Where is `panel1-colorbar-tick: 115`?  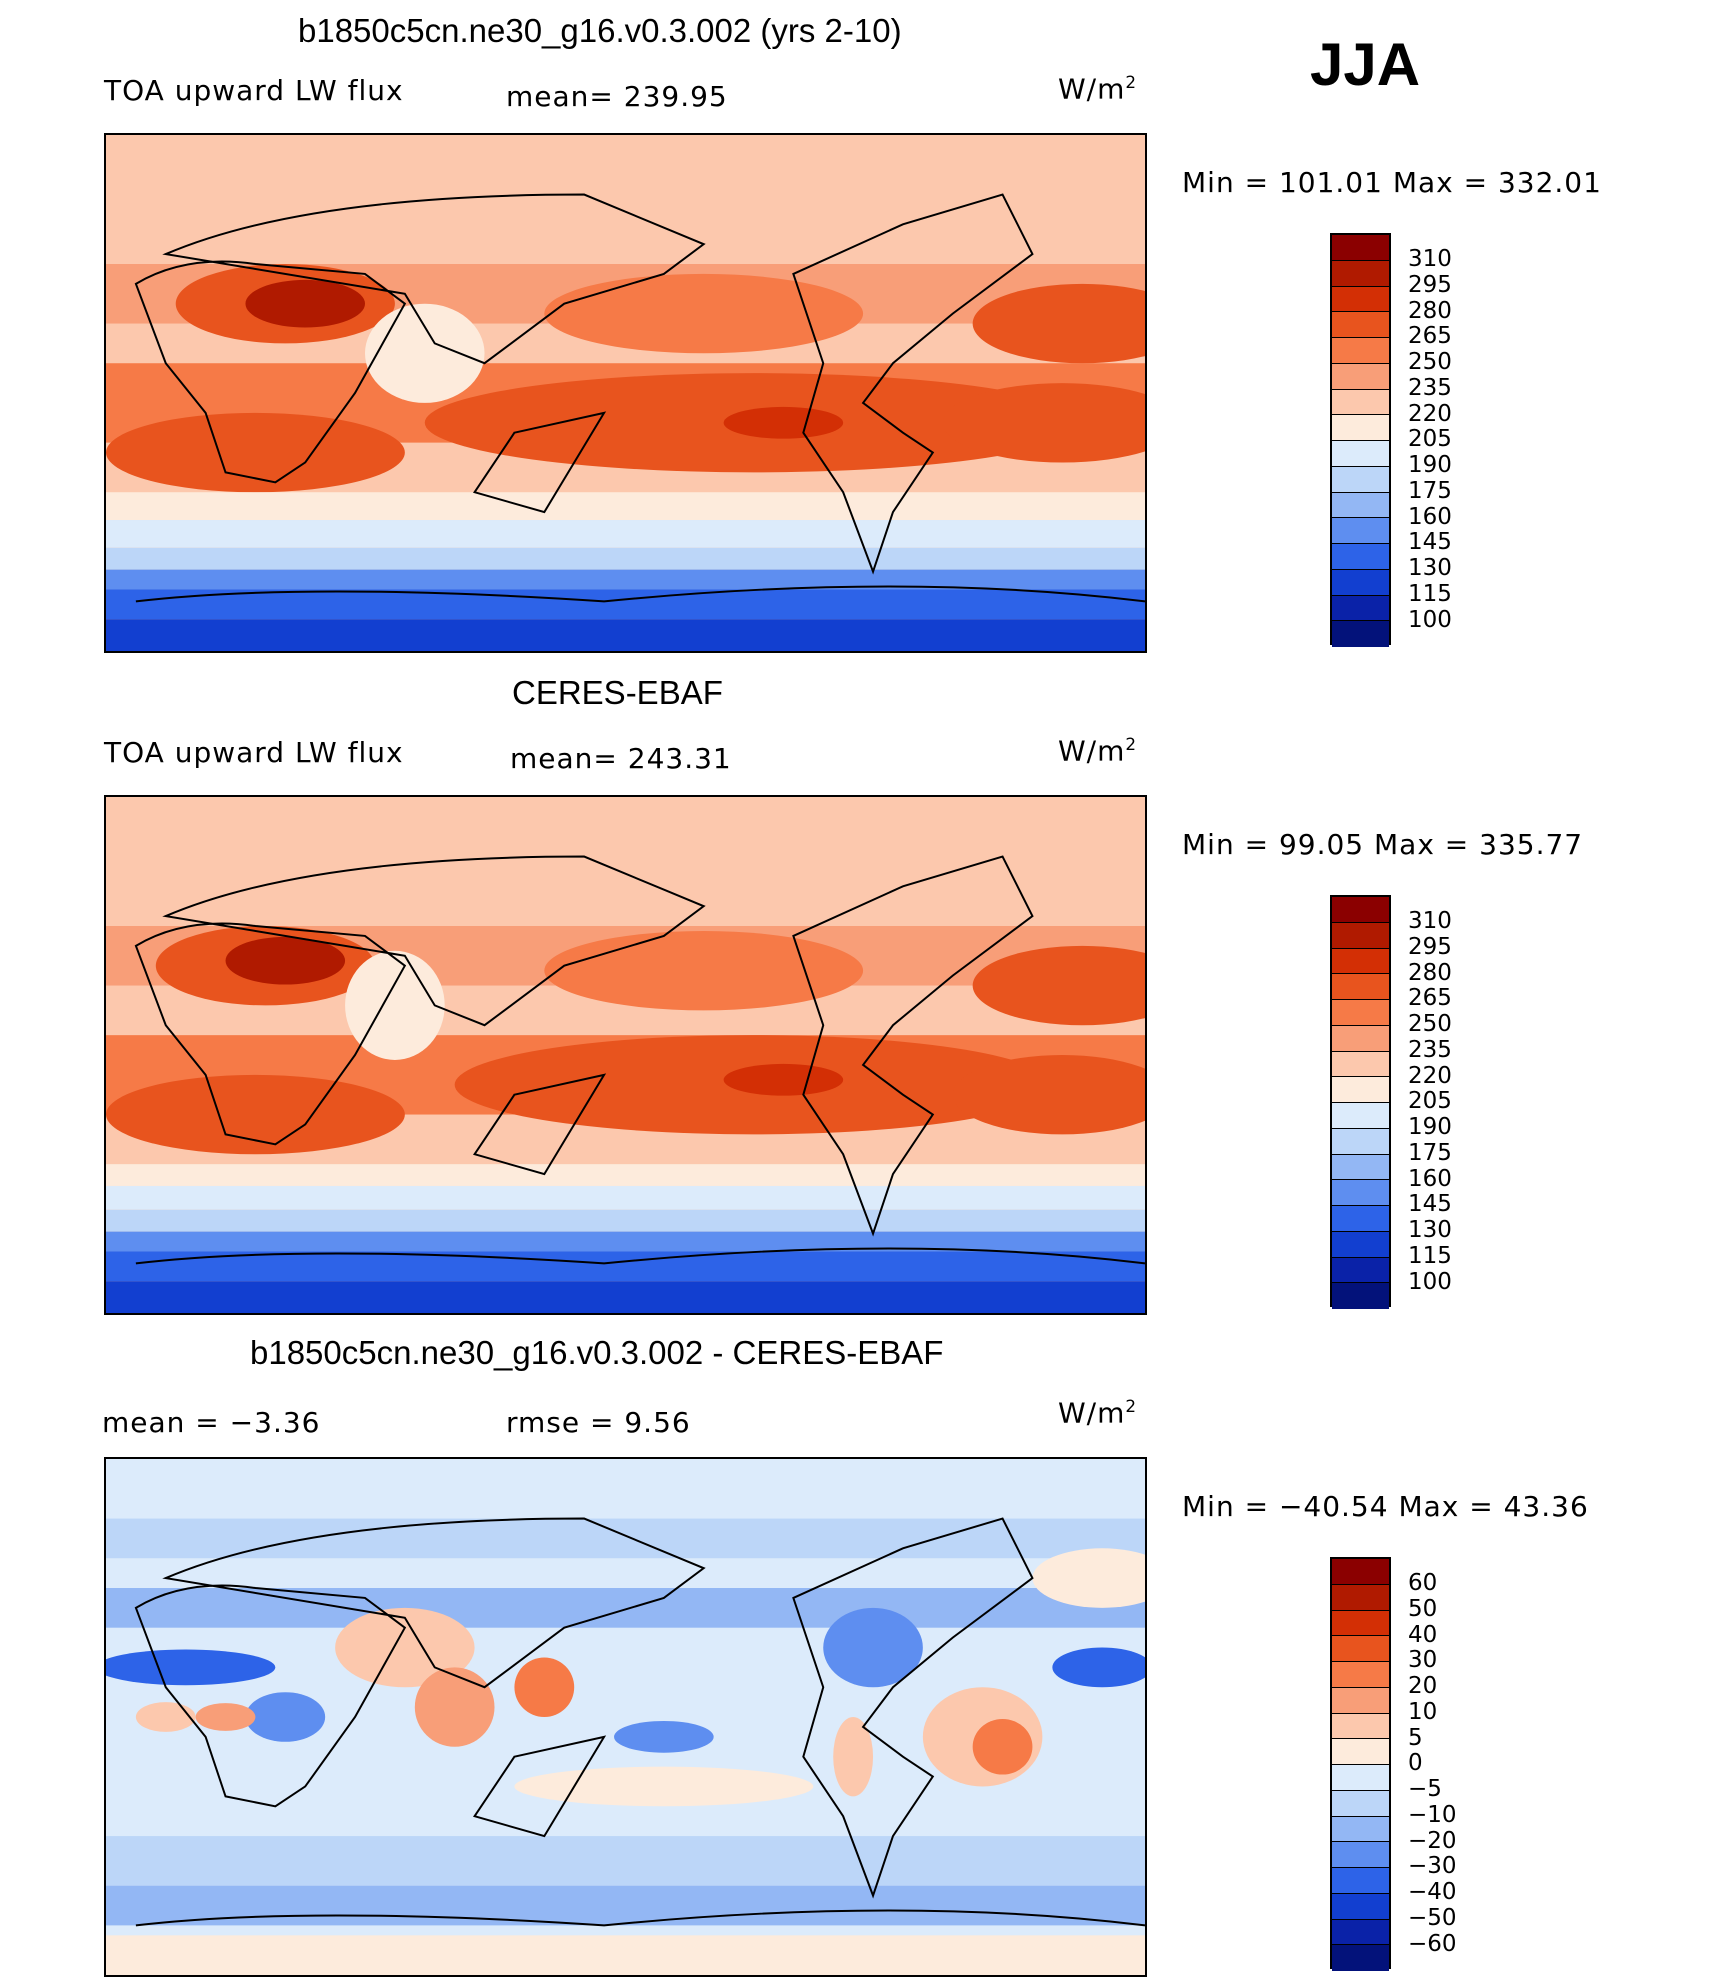
panel1-colorbar-tick: 115 is located at coordinates (1430, 594).